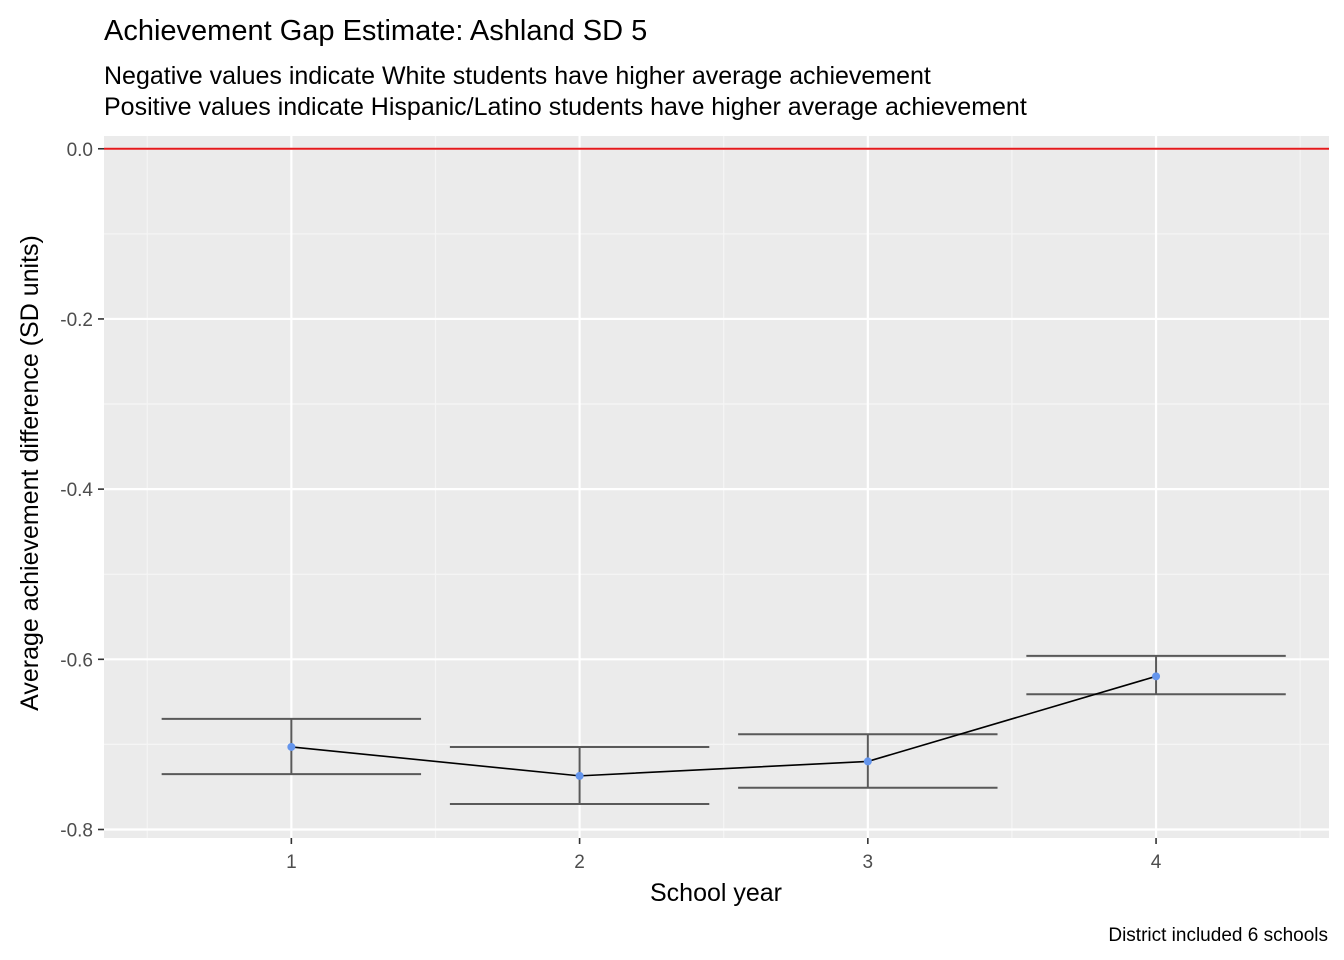 The image size is (1344, 960). Describe the element at coordinates (1218, 935) in the screenshot. I see `chart-caption: District included 6 schools` at that location.